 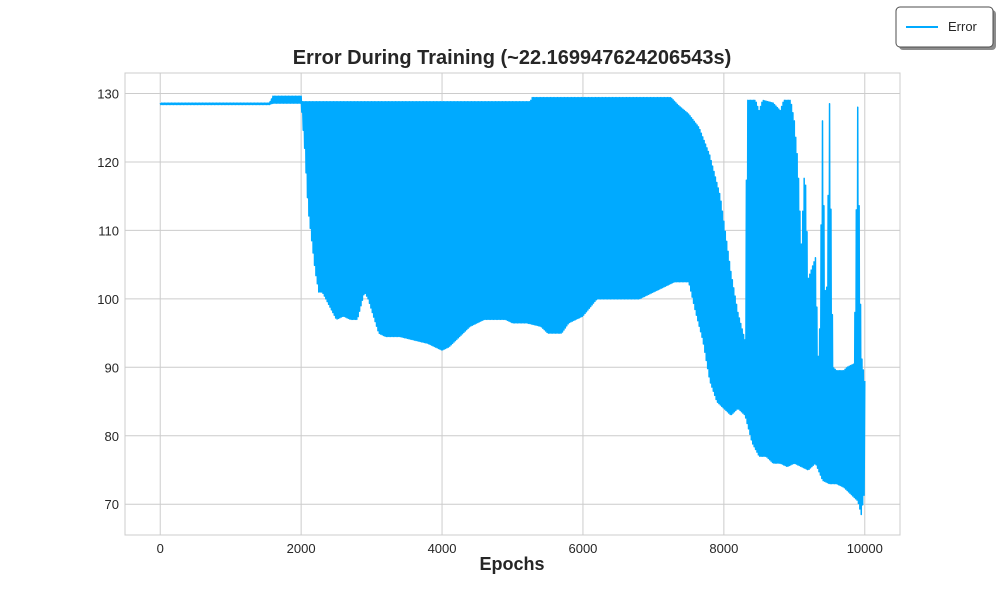 I want to click on y-tick-label: 90, so click(x=112, y=367).